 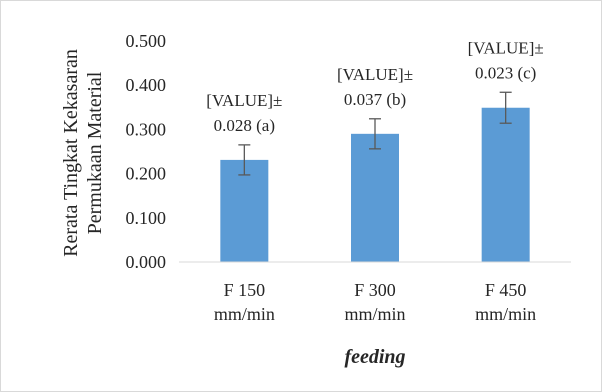 I want to click on error-bars, so click(x=375, y=133).